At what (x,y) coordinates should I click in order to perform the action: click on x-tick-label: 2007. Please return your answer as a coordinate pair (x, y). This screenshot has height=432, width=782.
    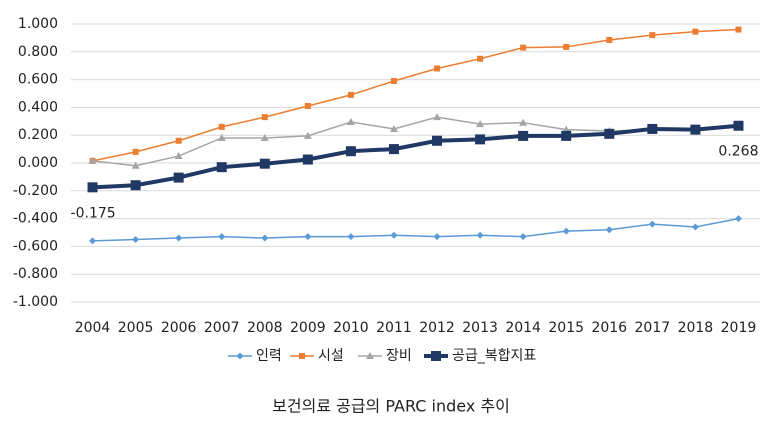
    Looking at the image, I should click on (222, 328).